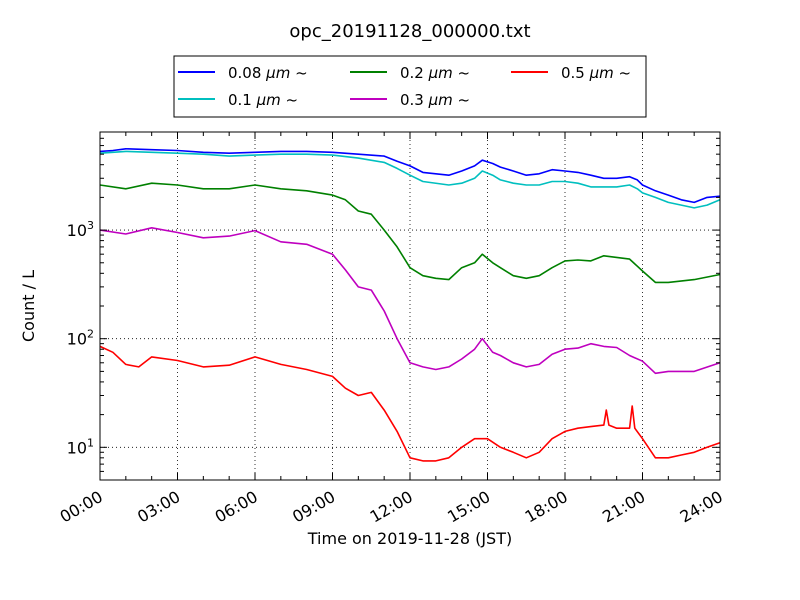 This screenshot has height=600, width=800. What do you see at coordinates (28, 306) in the screenshot?
I see `y-axis-label: Count / L` at bounding box center [28, 306].